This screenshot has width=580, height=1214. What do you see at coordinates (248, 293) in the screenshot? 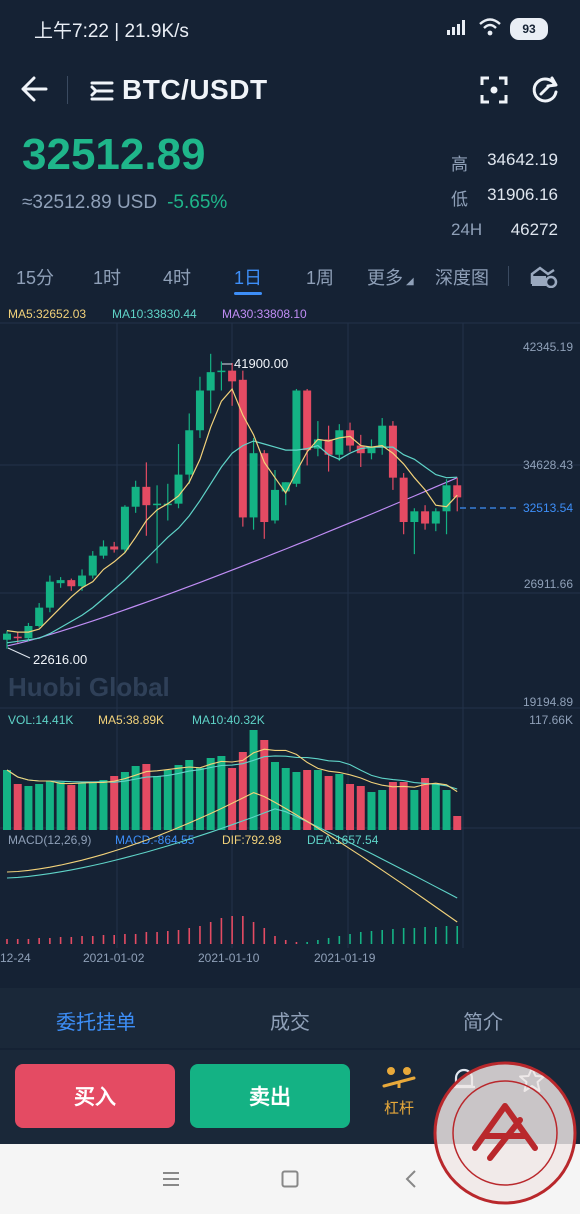
I see `active-tab-indicator` at bounding box center [248, 293].